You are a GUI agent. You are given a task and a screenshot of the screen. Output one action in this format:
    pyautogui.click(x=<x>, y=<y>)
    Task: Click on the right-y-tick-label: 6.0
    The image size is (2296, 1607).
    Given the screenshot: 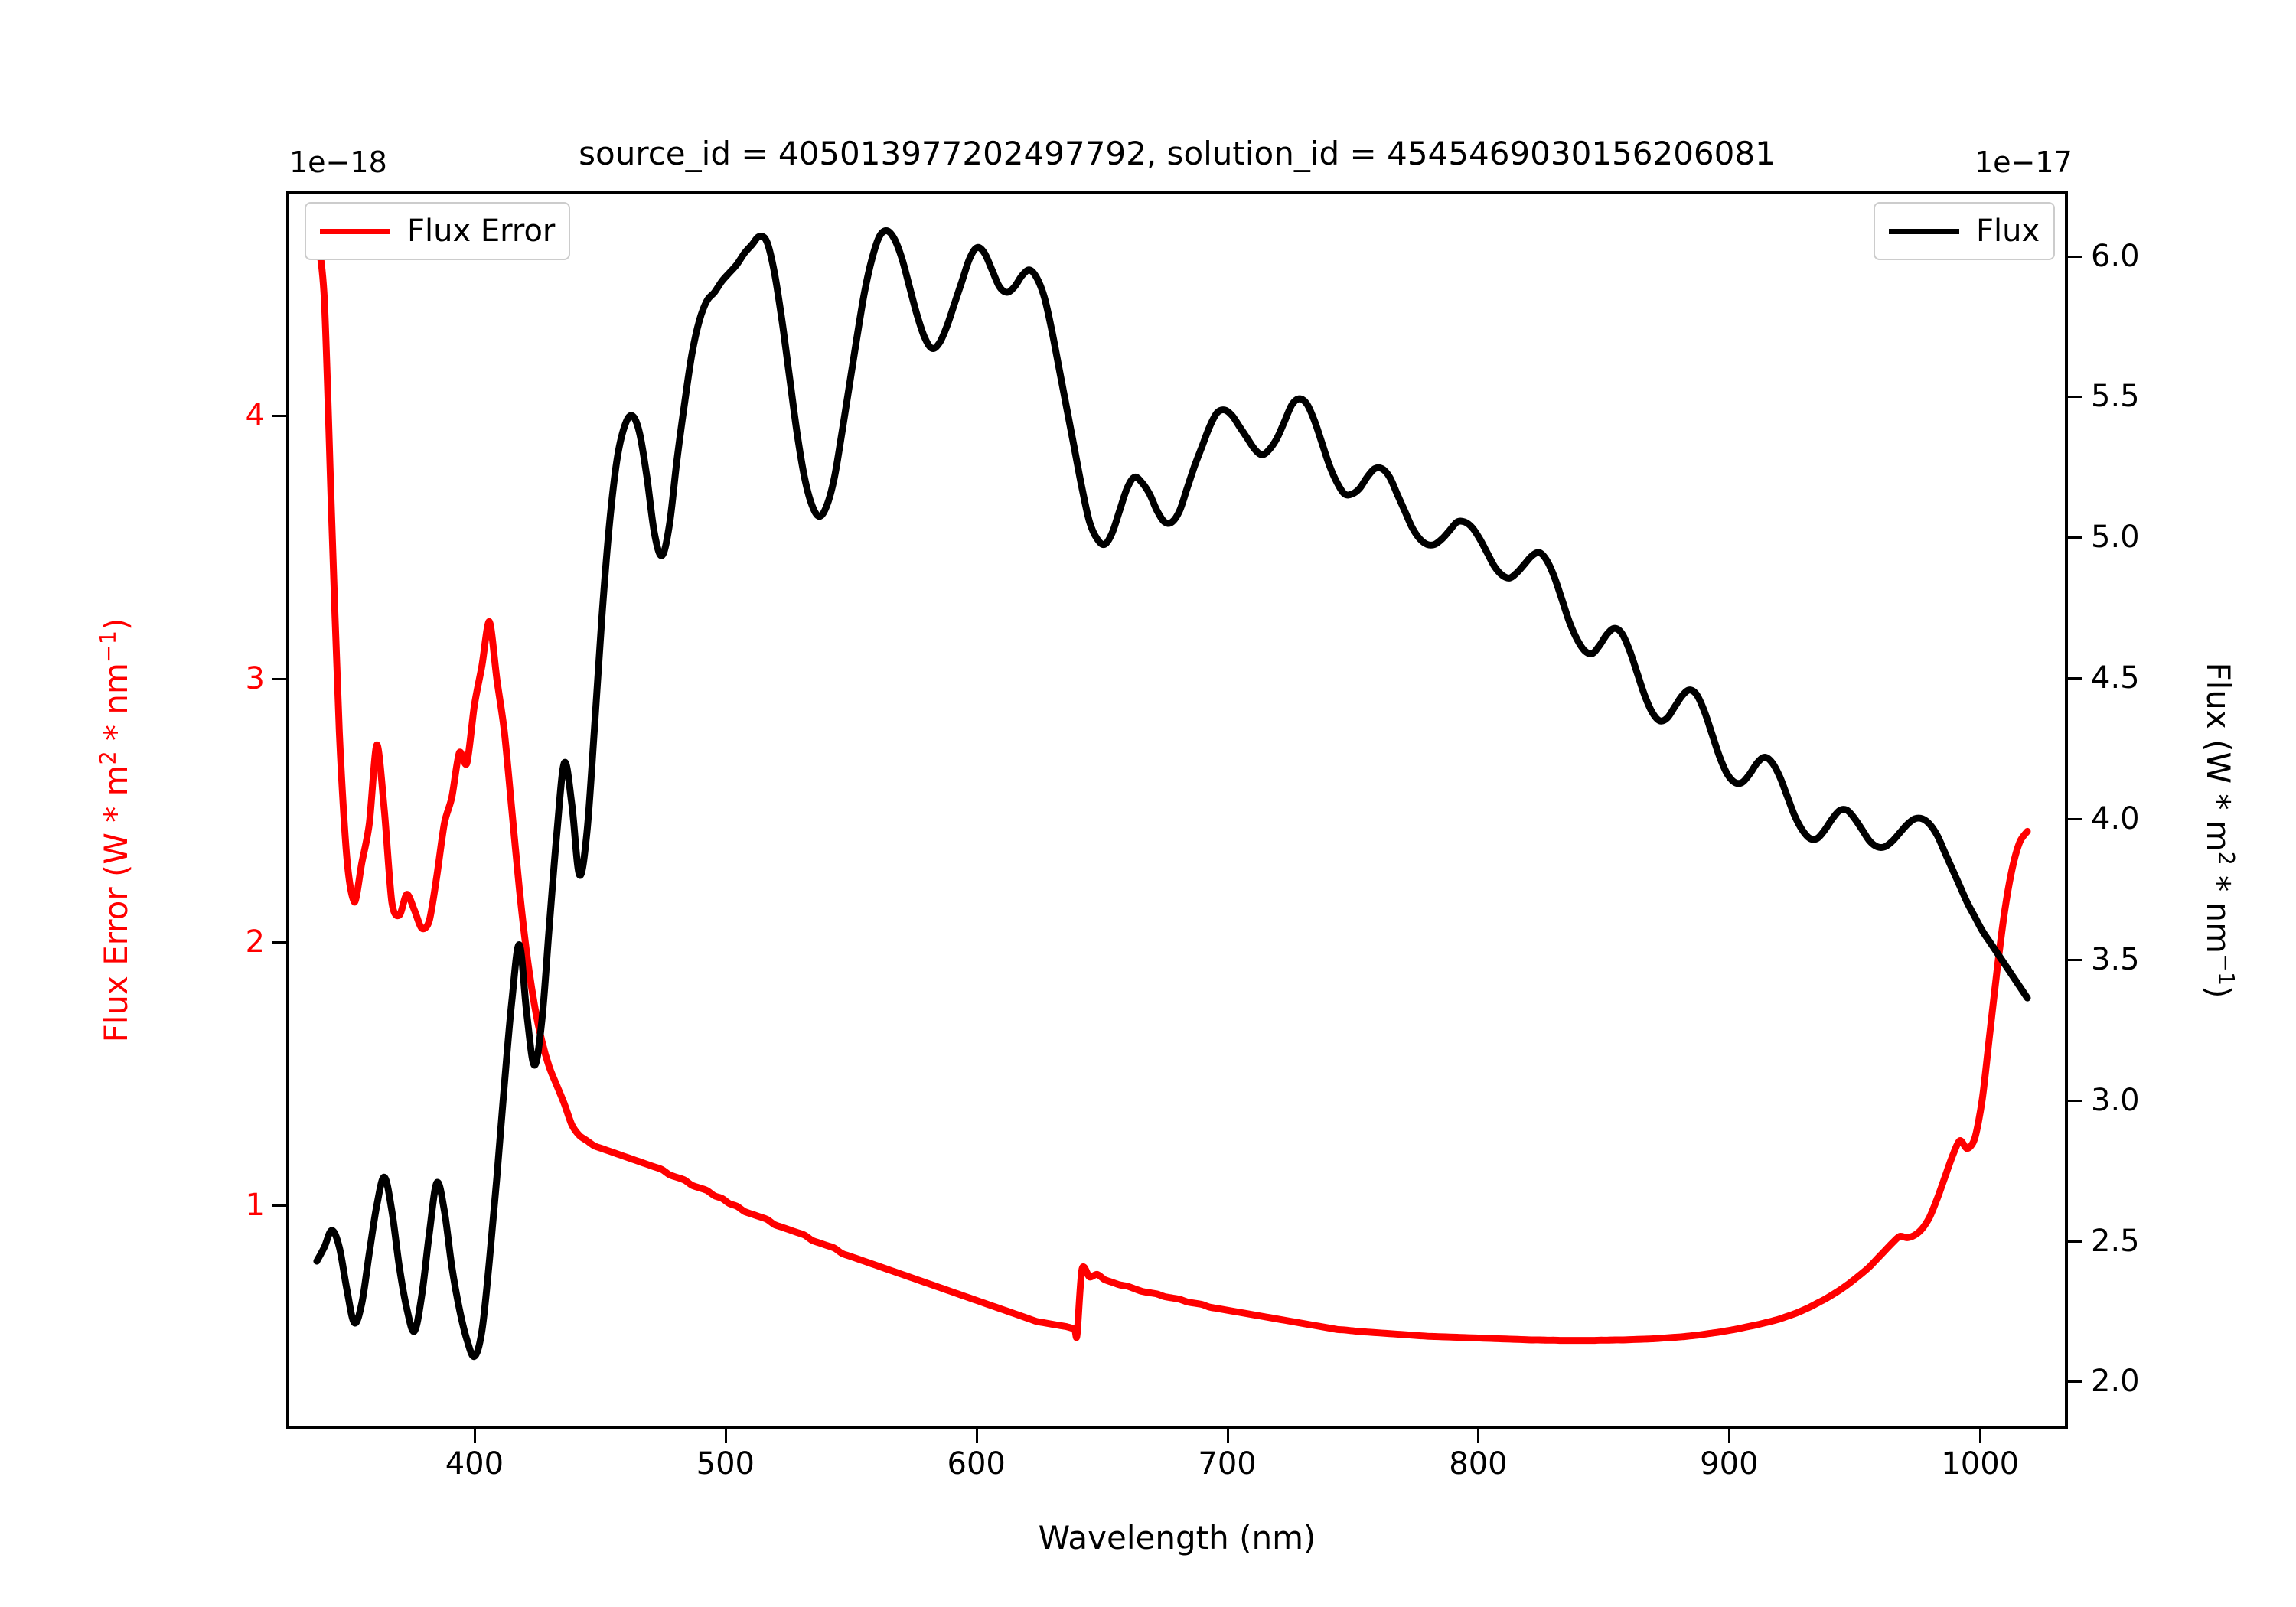 What is the action you would take?
    pyautogui.click(x=2115, y=256)
    